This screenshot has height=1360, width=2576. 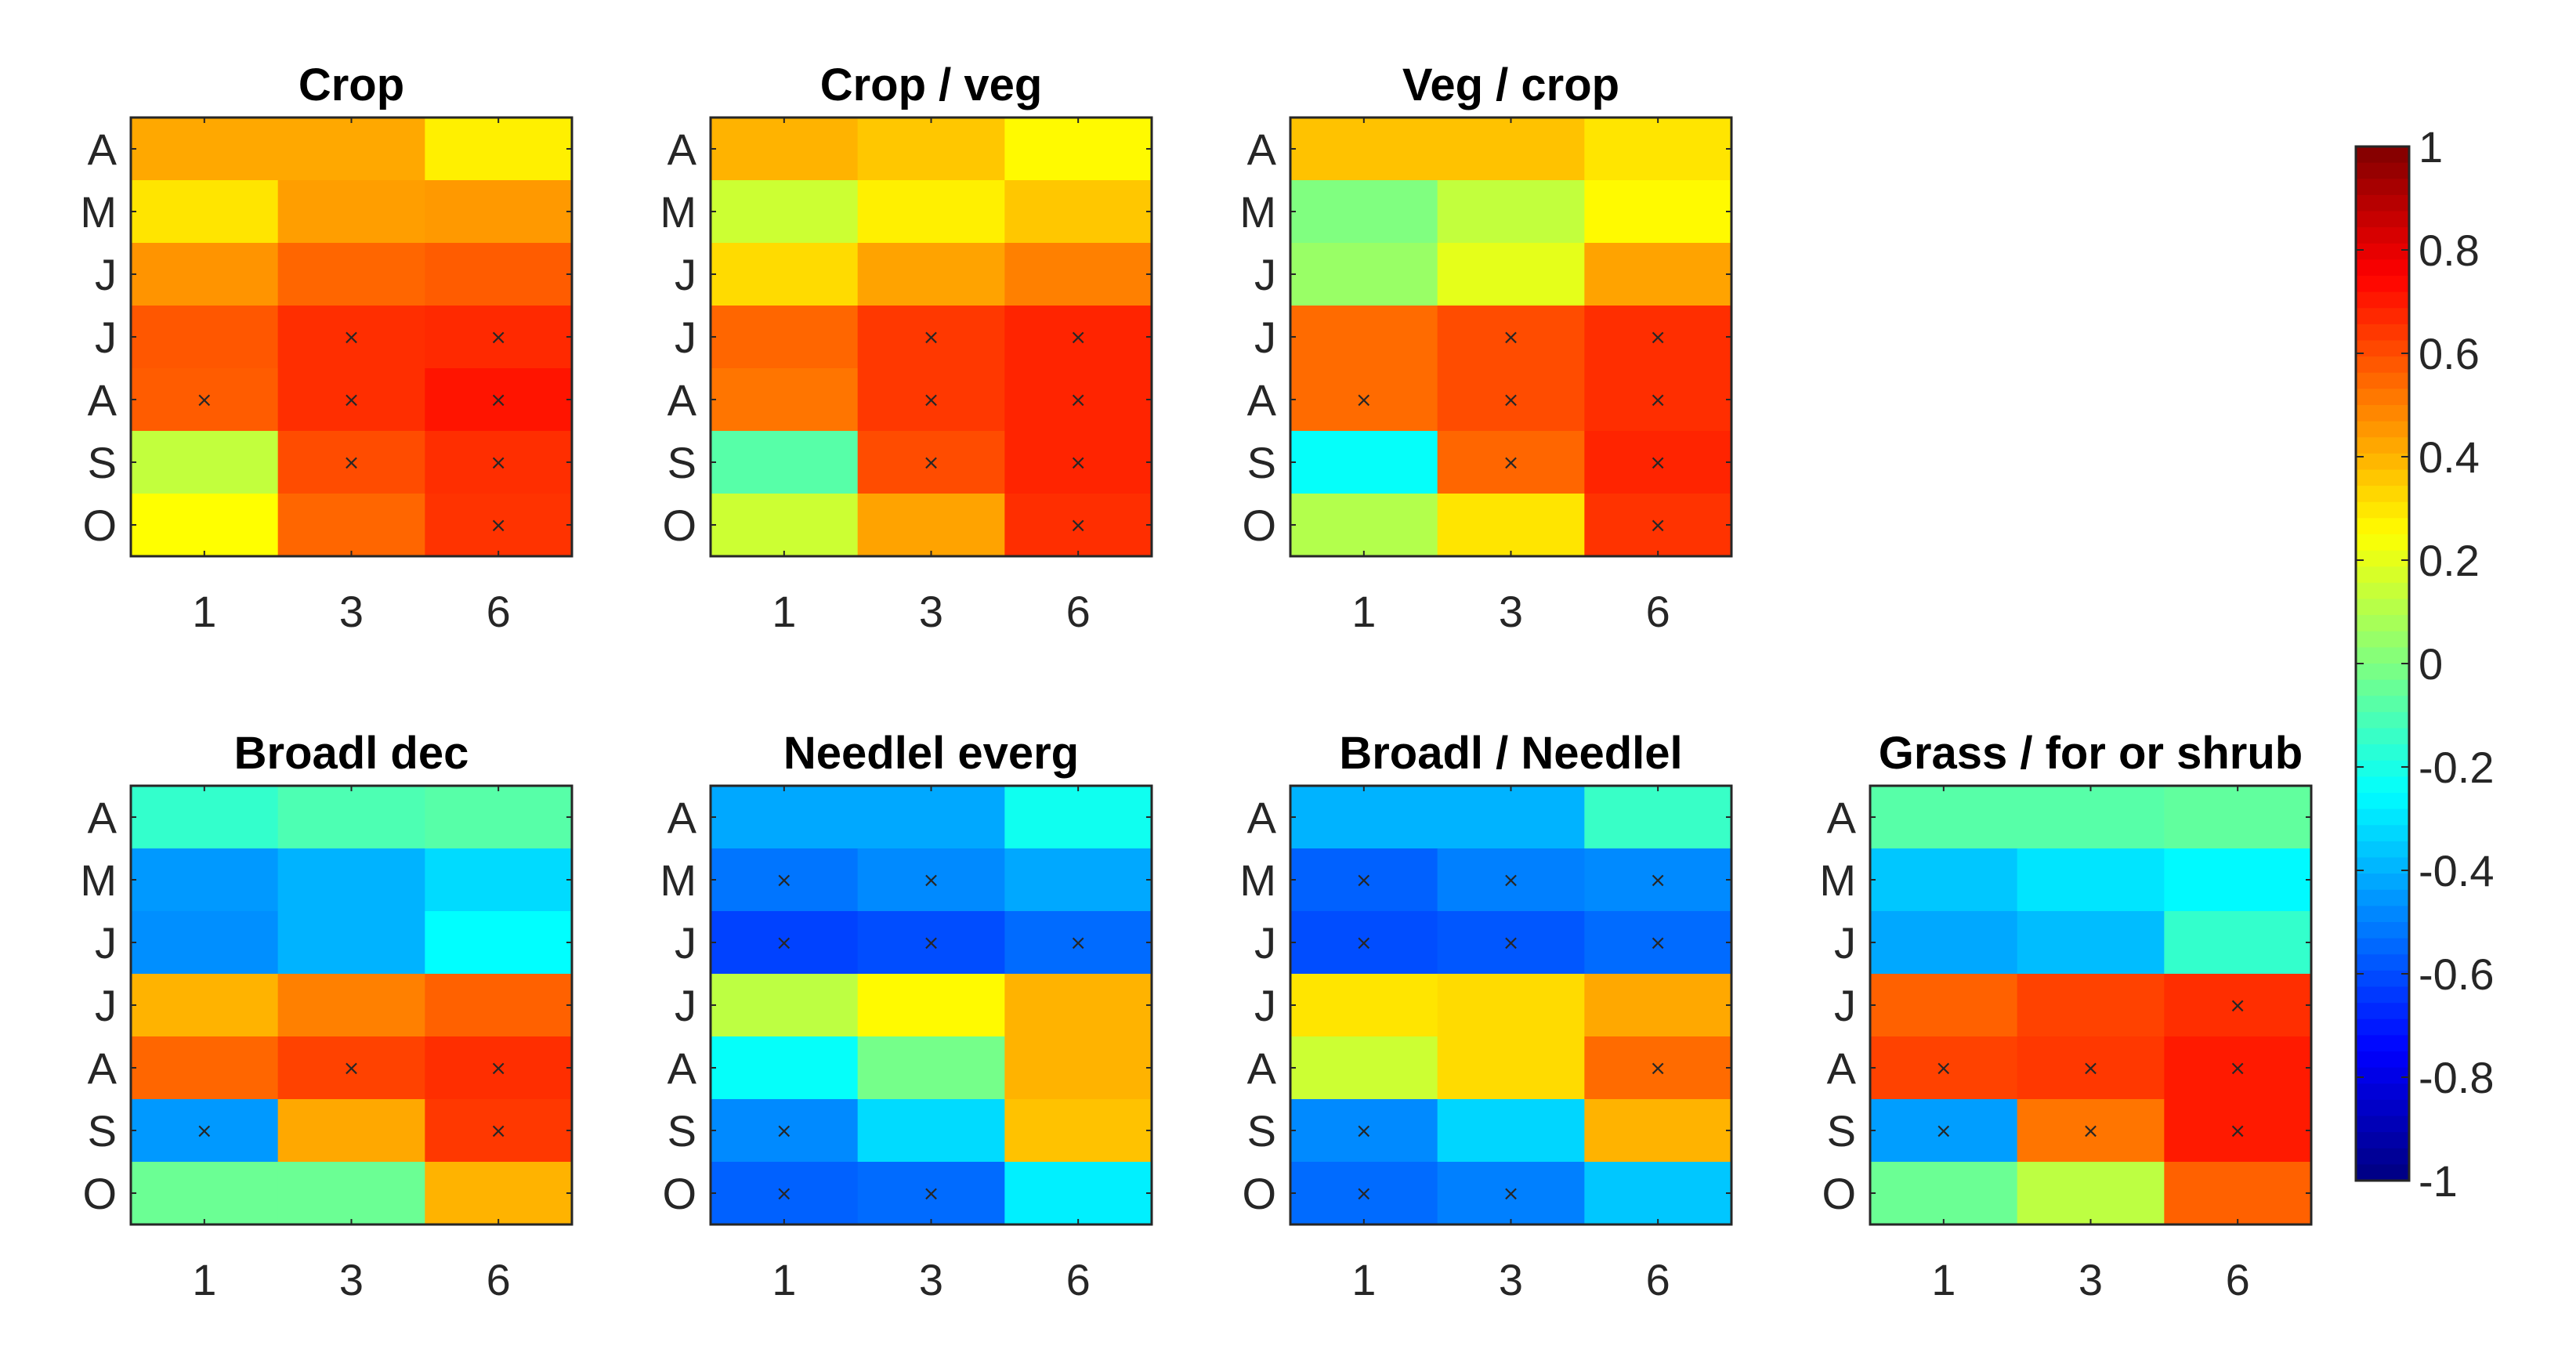 What do you see at coordinates (2457, 767) in the screenshot?
I see `colorbar-tick-label: -0.2` at bounding box center [2457, 767].